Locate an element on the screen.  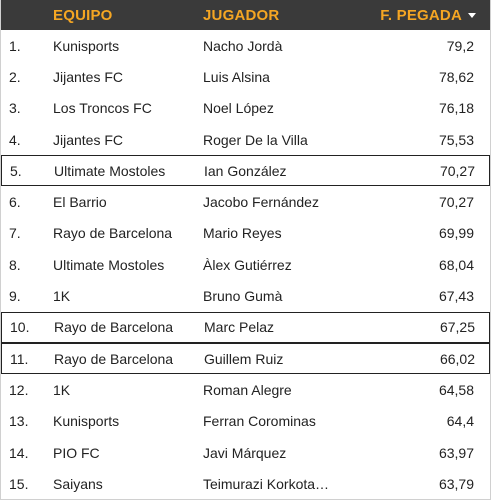
rank-cell: 6. is located at coordinates (15, 202).